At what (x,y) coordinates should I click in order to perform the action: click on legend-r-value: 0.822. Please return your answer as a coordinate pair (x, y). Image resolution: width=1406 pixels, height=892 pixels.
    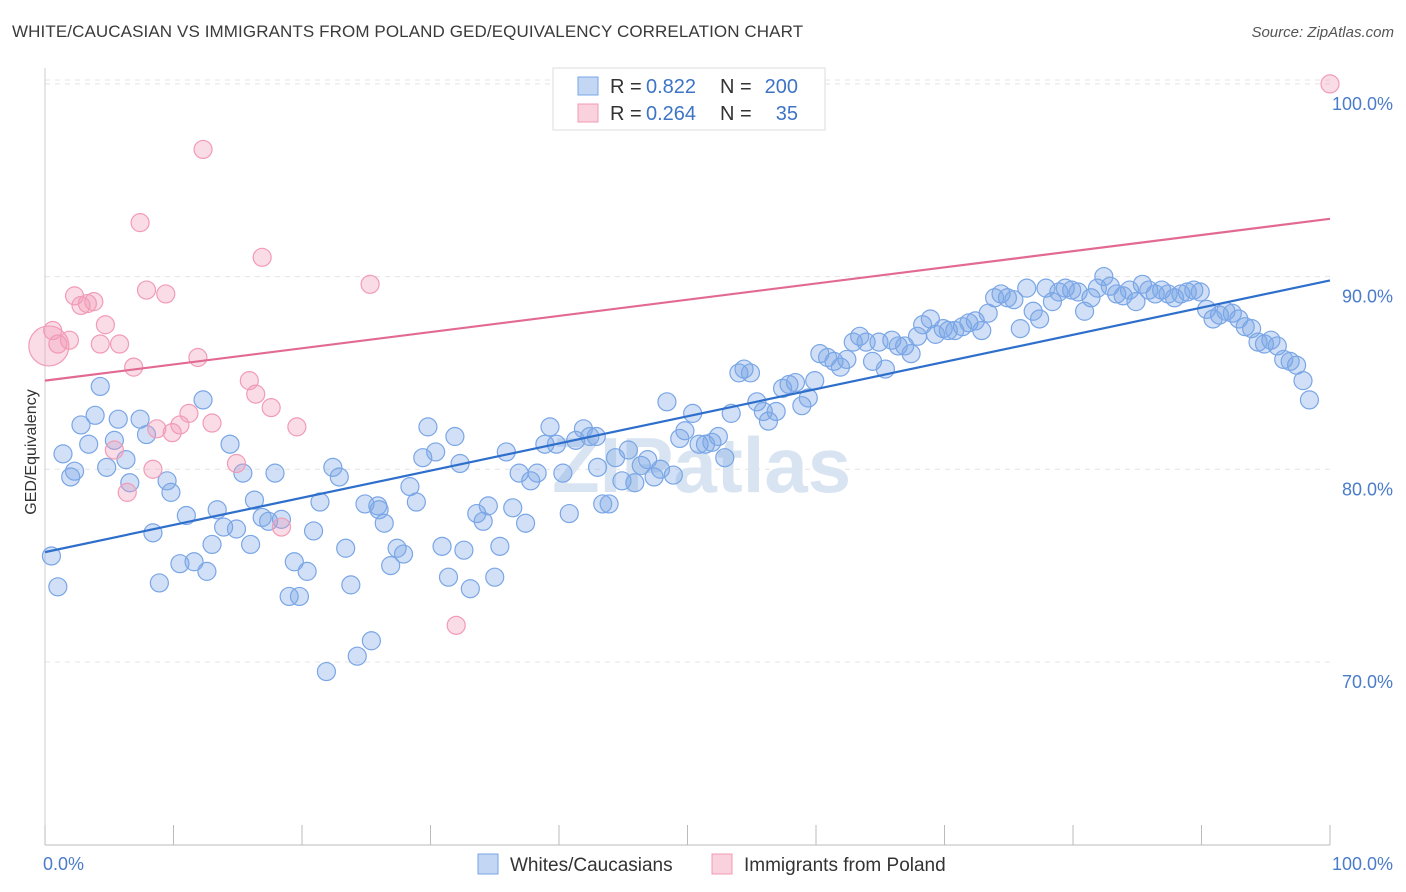
    Looking at the image, I should click on (671, 87).